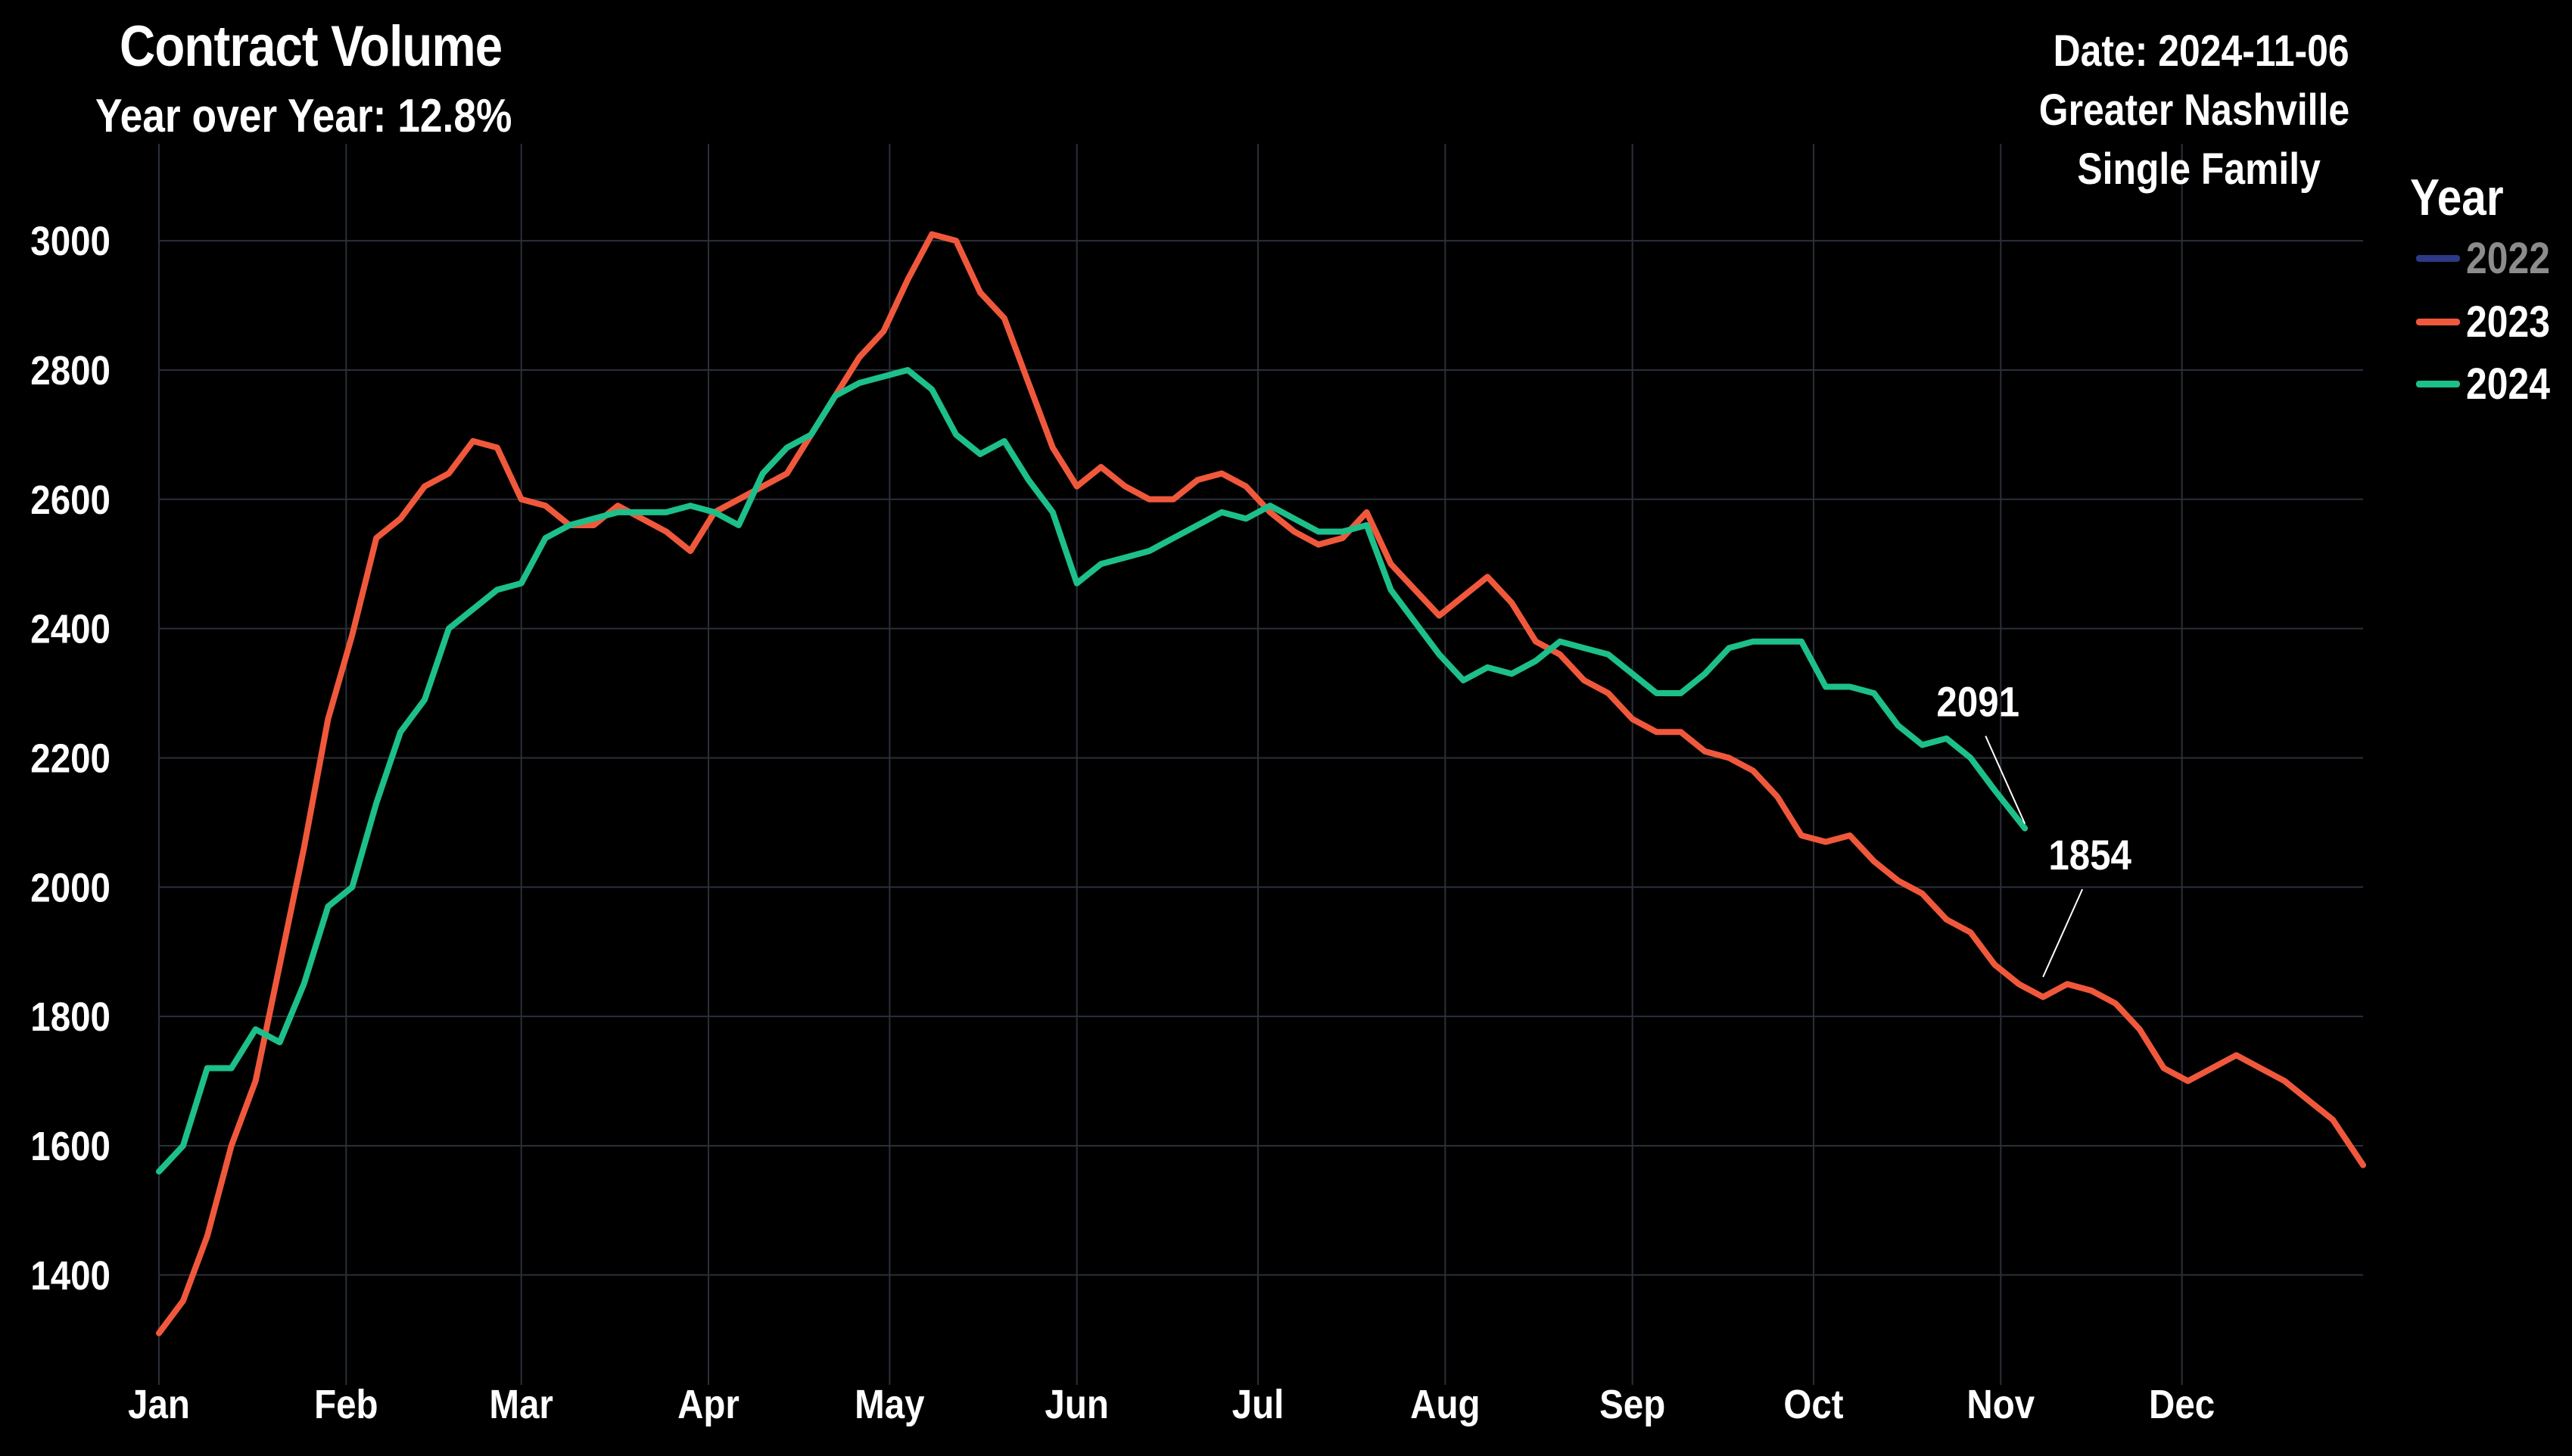 The height and width of the screenshot is (1456, 2572). What do you see at coordinates (2508, 384) in the screenshot?
I see `legend-label-2024: 2024` at bounding box center [2508, 384].